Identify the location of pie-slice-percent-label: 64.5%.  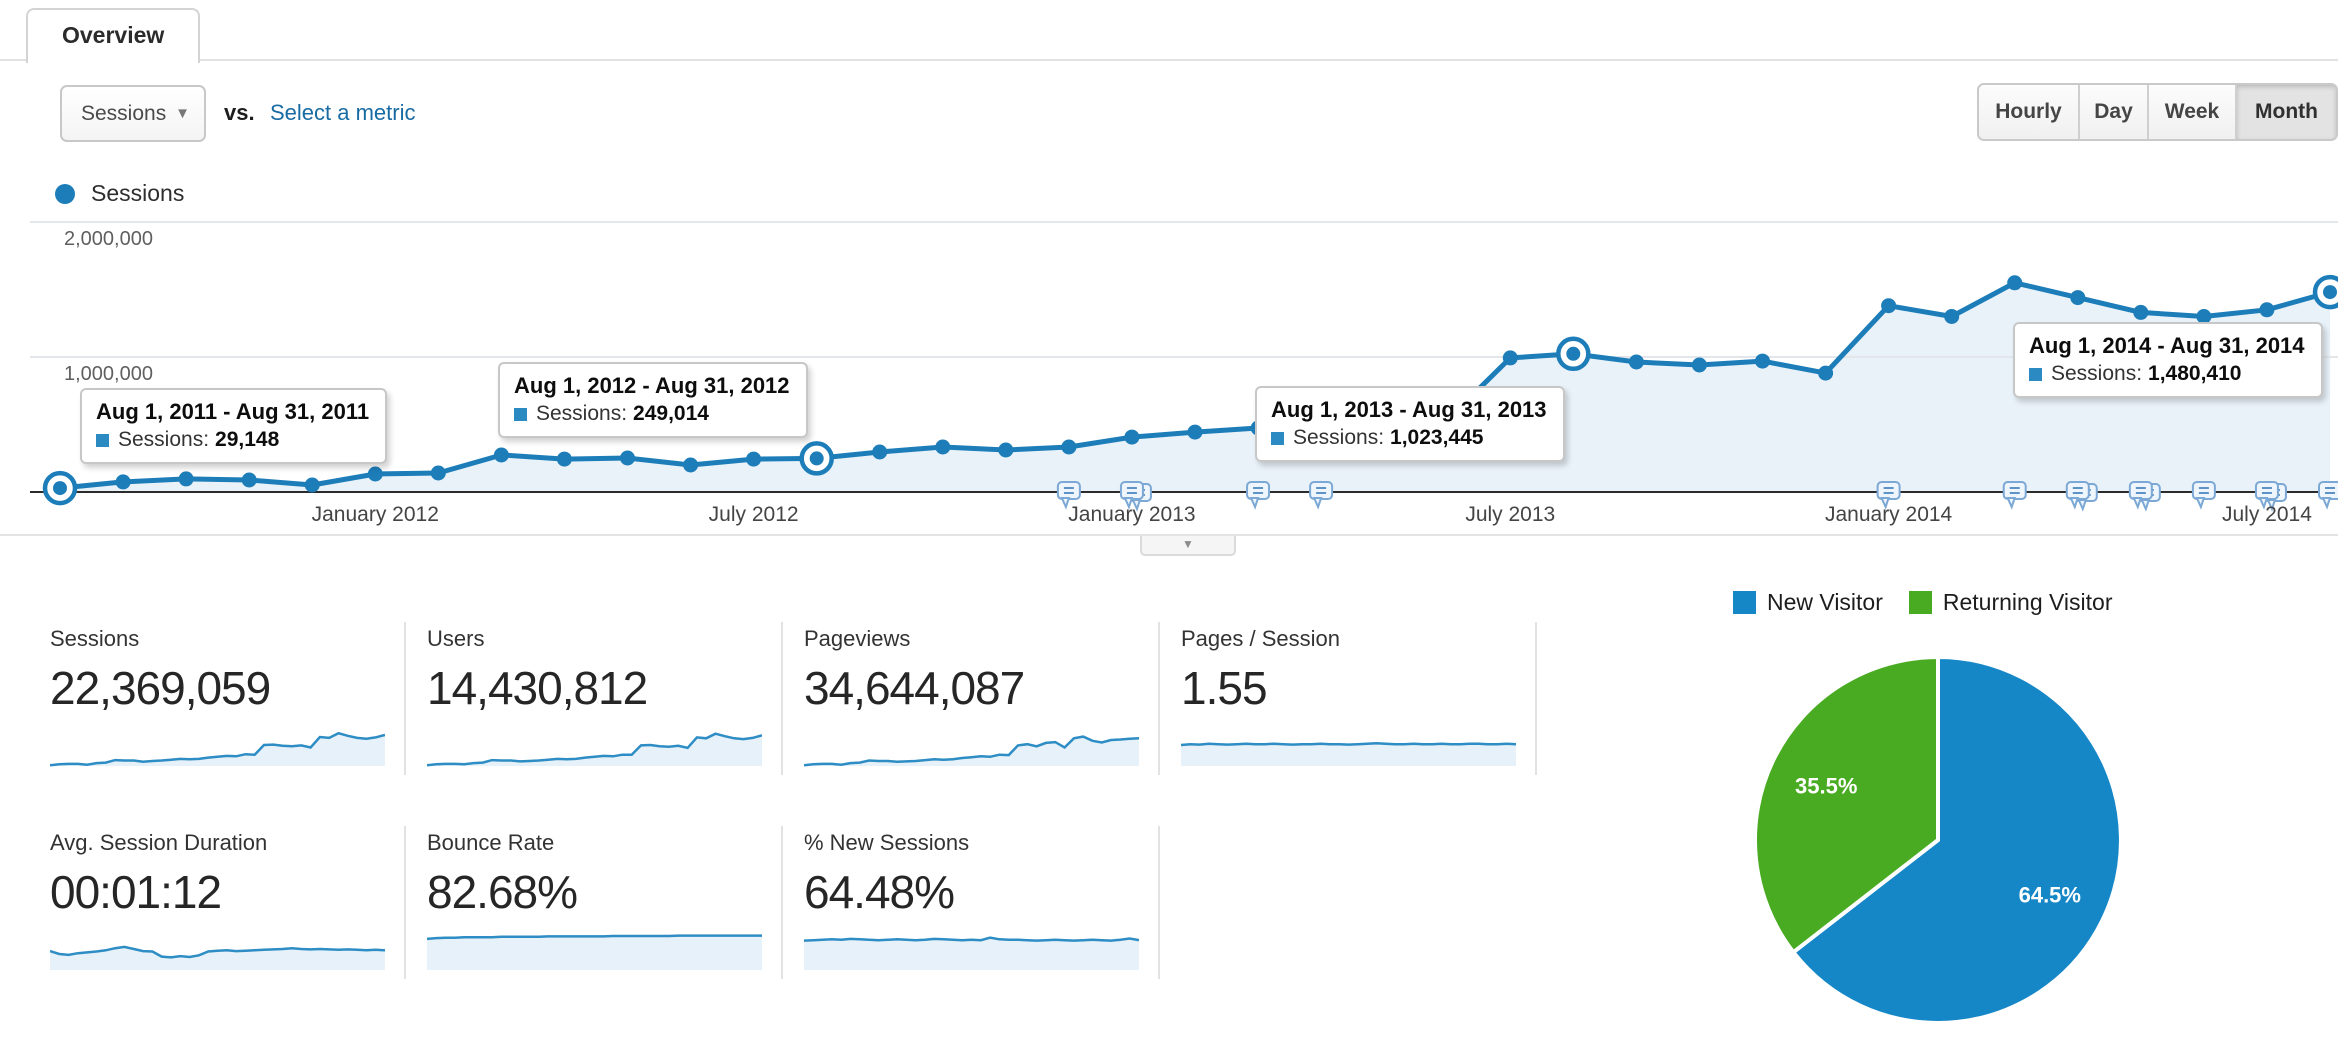
(2050, 895).